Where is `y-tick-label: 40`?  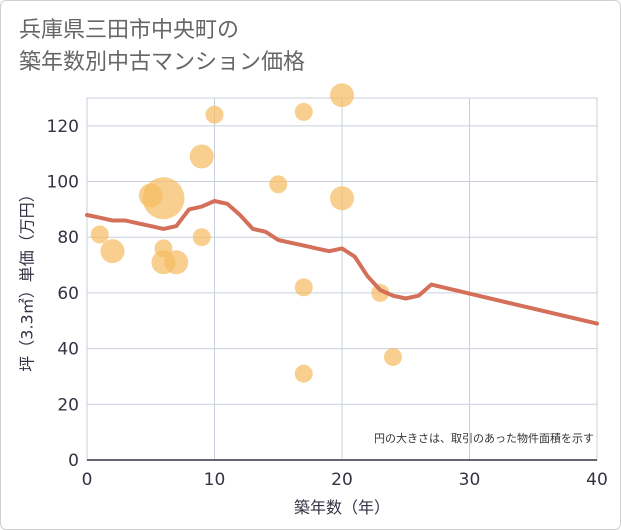
y-tick-label: 40 is located at coordinates (68, 350).